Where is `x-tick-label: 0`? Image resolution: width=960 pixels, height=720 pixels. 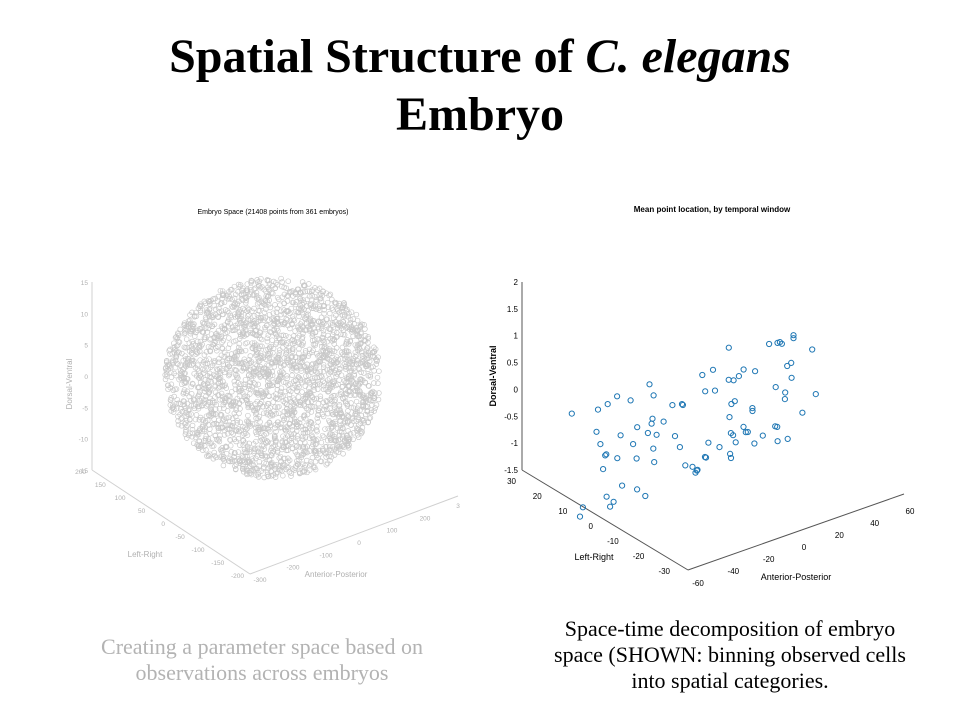
x-tick-label: 0 is located at coordinates (804, 547).